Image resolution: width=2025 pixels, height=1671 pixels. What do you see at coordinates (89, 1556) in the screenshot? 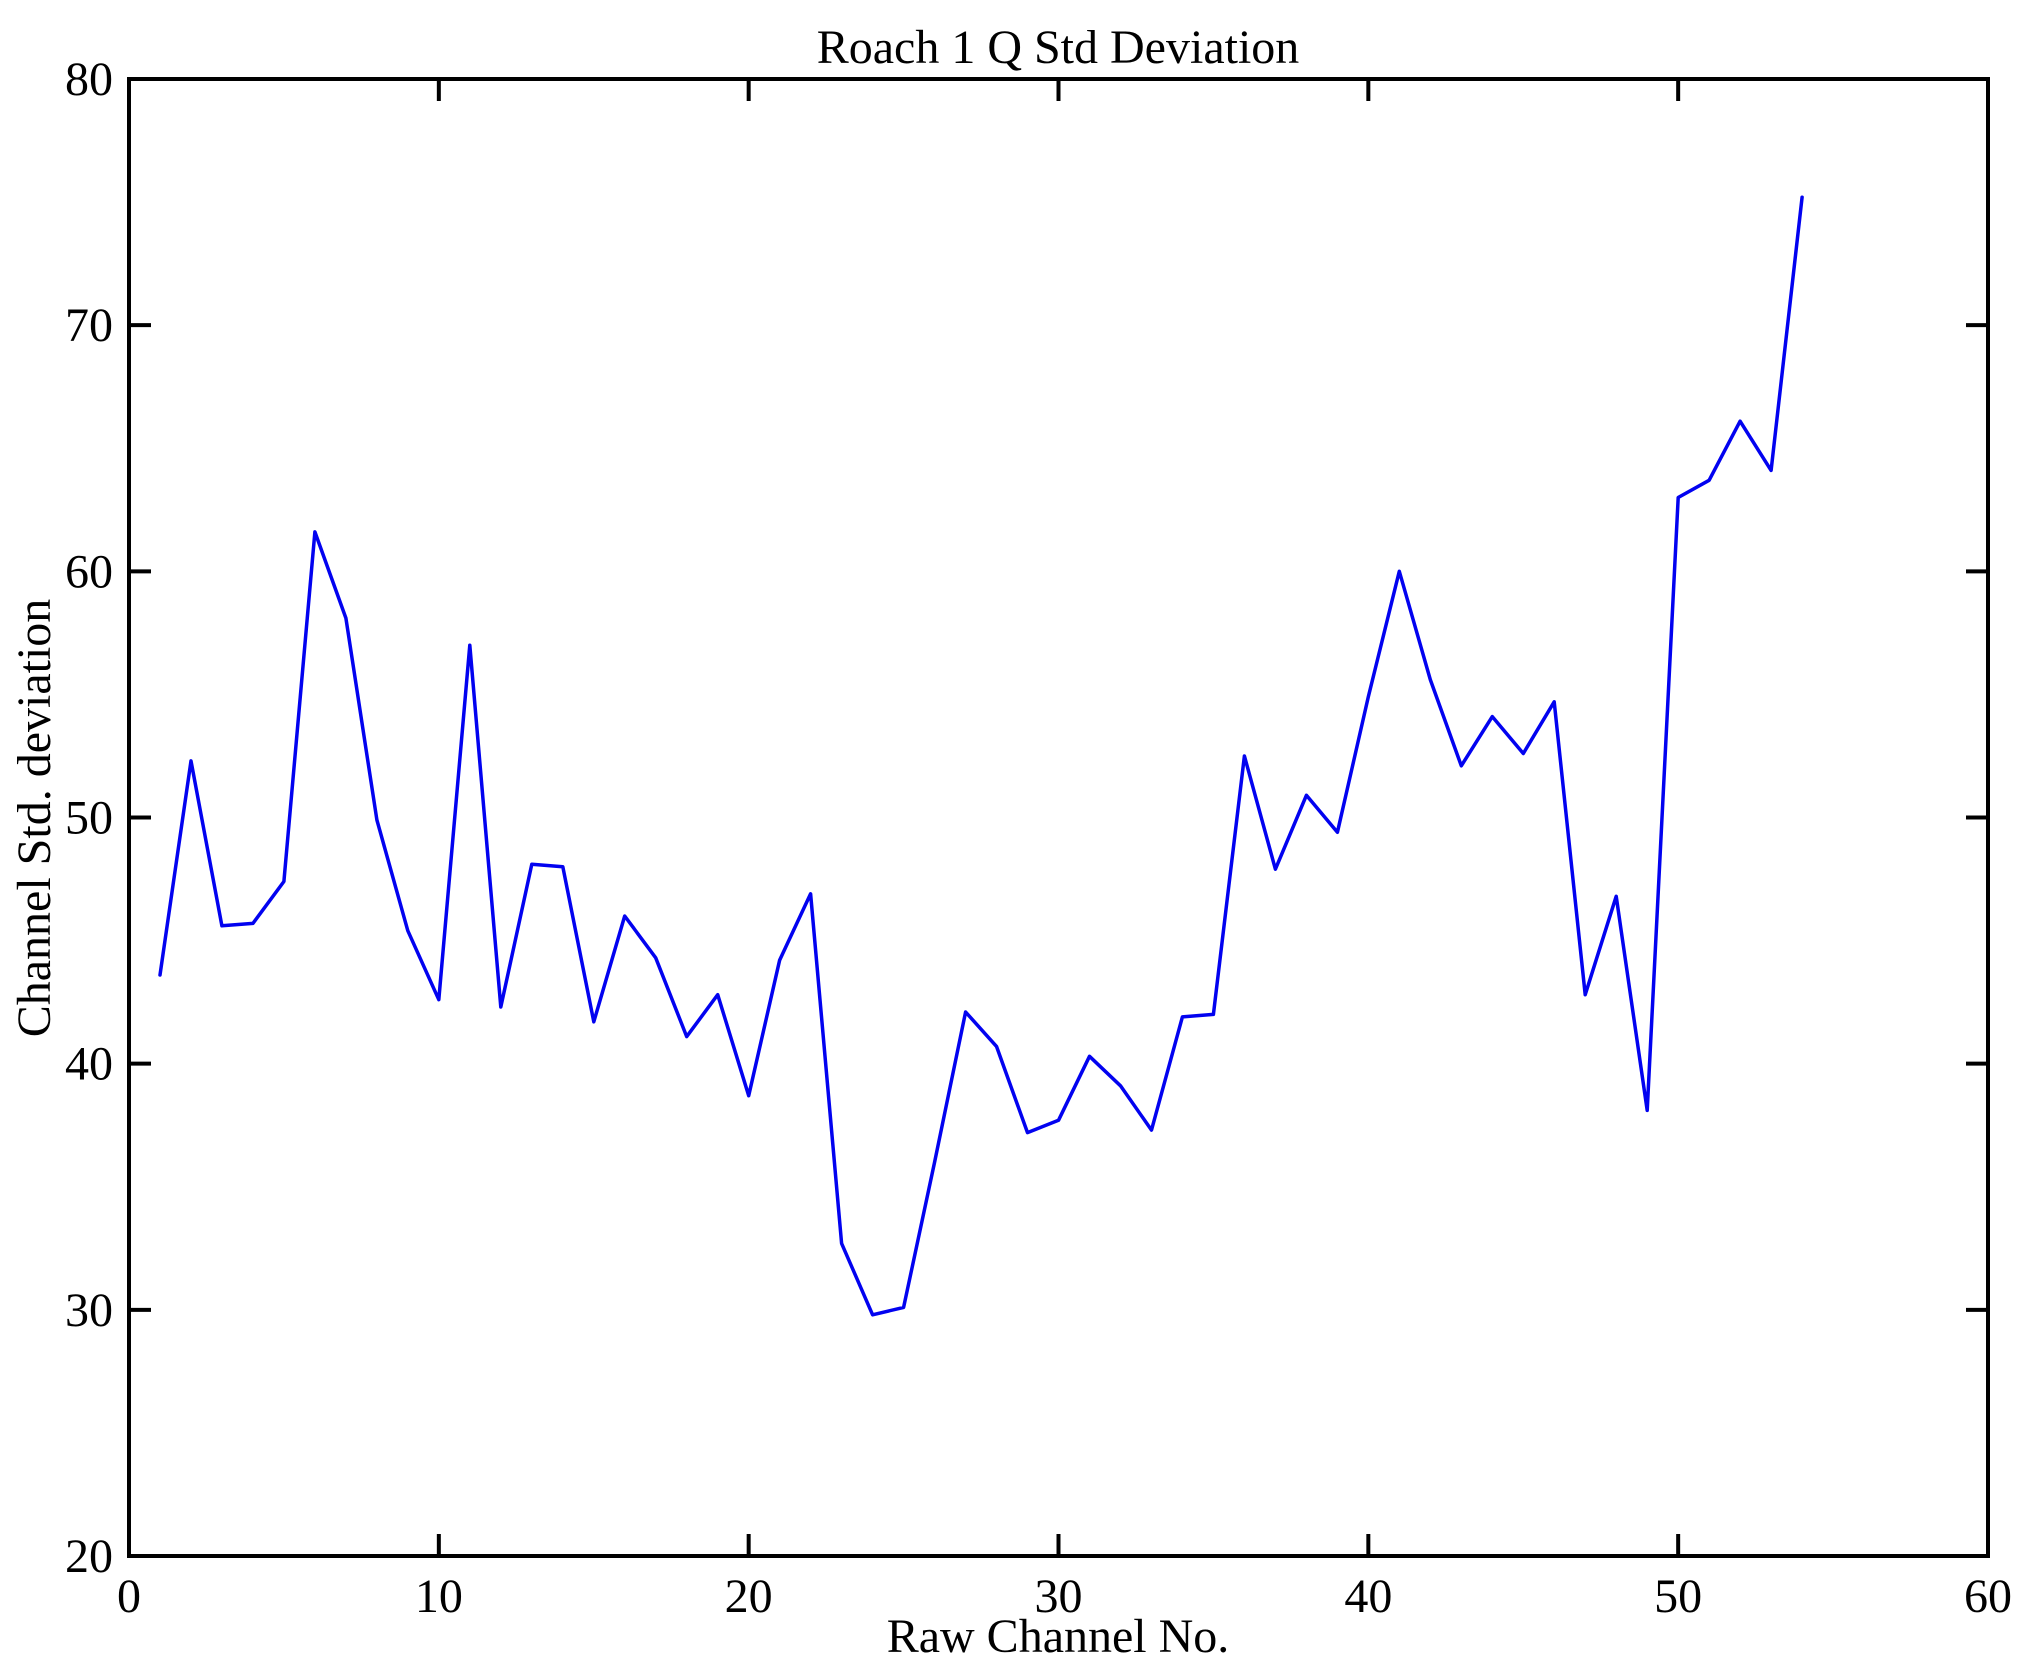
I see `y-tick-label: 20` at bounding box center [89, 1556].